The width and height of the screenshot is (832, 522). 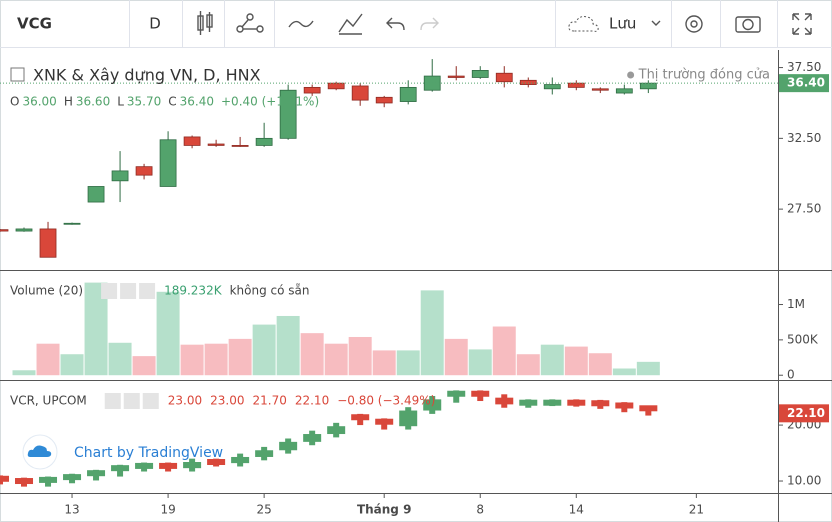 What do you see at coordinates (804, 138) in the screenshot?
I see `y-tick-label: 32.50` at bounding box center [804, 138].